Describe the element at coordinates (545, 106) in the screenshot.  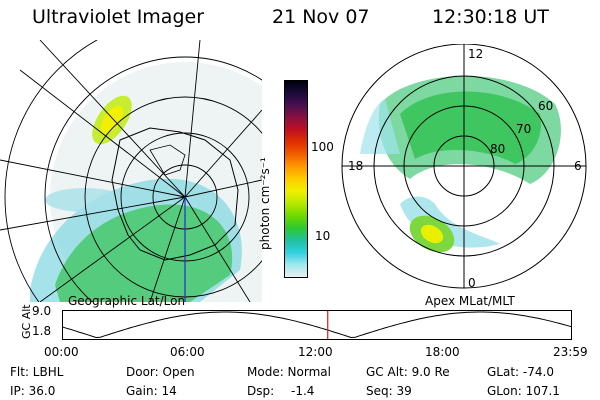
I see `mlat-label-60: 60` at that location.